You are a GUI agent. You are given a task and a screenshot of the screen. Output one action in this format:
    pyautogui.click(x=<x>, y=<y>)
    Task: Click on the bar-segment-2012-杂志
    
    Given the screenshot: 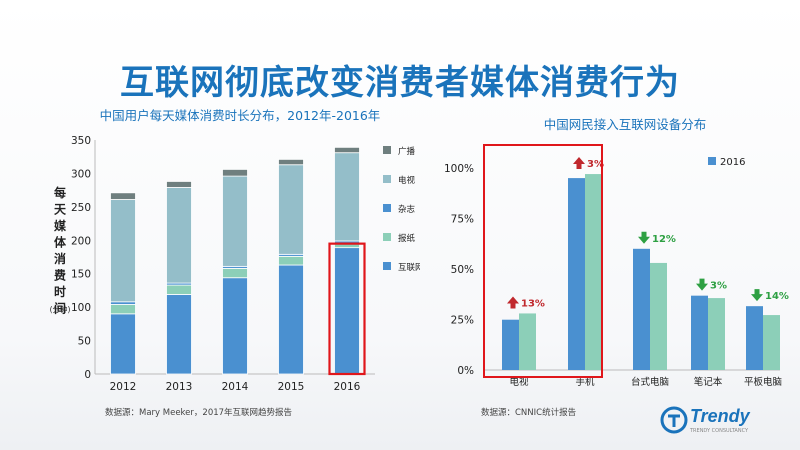 What is the action you would take?
    pyautogui.click(x=123, y=303)
    